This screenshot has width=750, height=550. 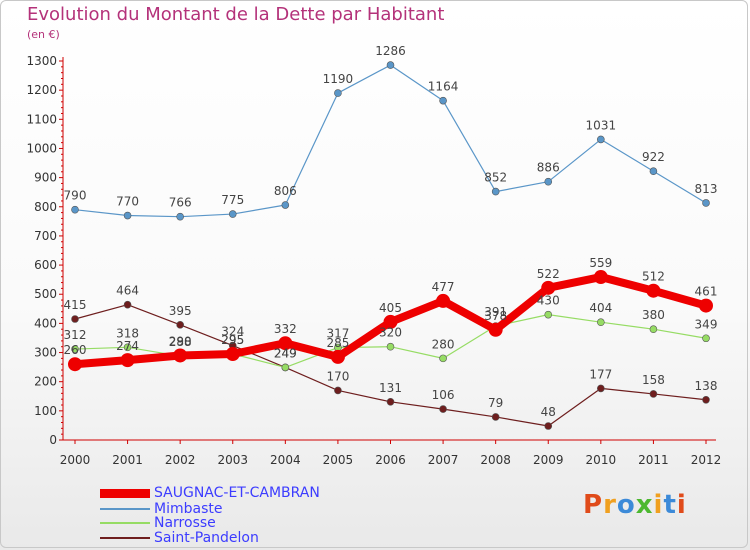 What do you see at coordinates (180, 311) in the screenshot?
I see `data-label-saint-pandelon: 395` at bounding box center [180, 311].